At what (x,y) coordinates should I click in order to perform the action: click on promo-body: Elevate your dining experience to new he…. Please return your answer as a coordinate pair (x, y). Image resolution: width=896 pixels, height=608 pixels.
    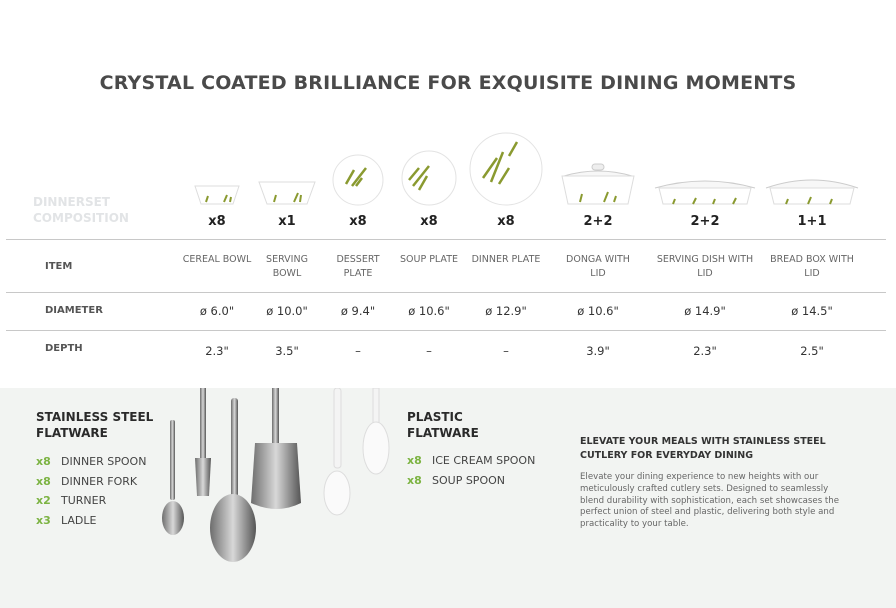
    Looking at the image, I should click on (710, 501).